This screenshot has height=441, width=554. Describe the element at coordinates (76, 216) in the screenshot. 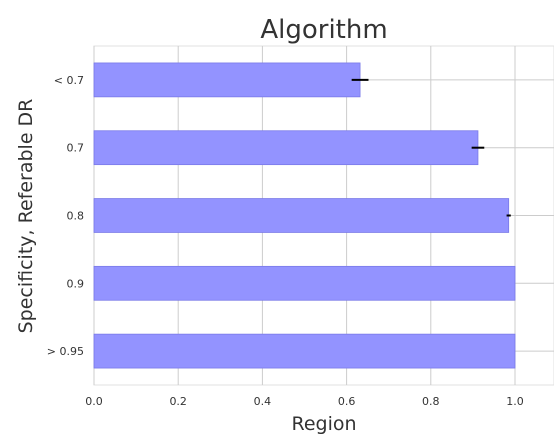

I see `y-tick-label: 0.8` at that location.